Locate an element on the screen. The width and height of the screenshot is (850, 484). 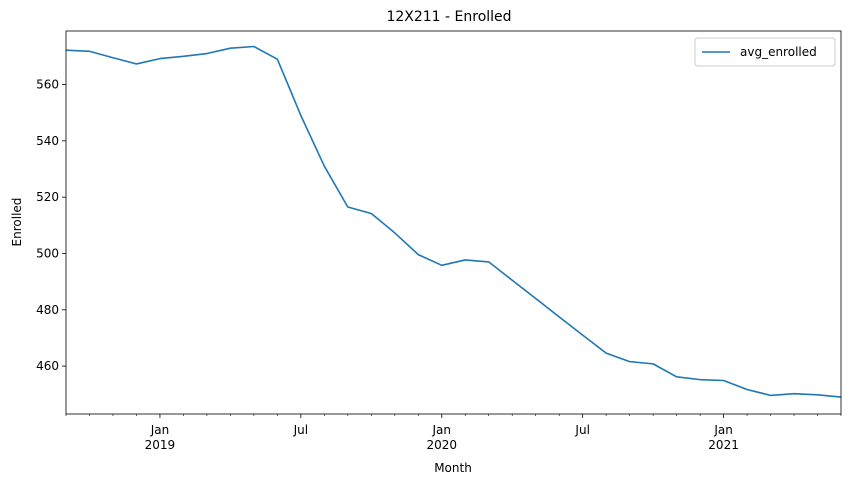
legend-box is located at coordinates (765, 52).